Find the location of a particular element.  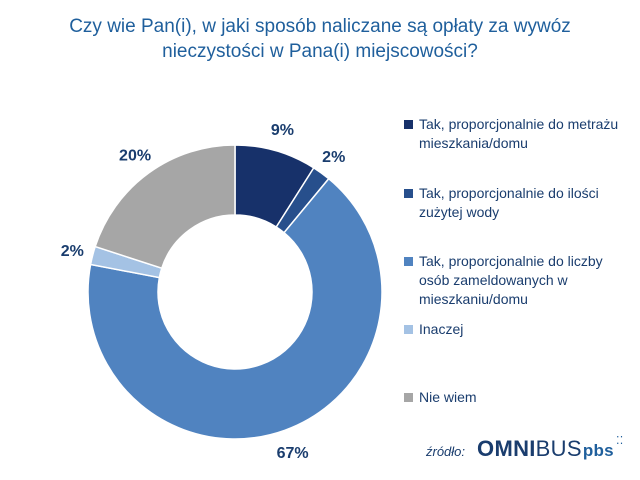

data-label-tak-proporcjonalnie-do-ilosci-zuzytej-wo: 2% is located at coordinates (333, 157).